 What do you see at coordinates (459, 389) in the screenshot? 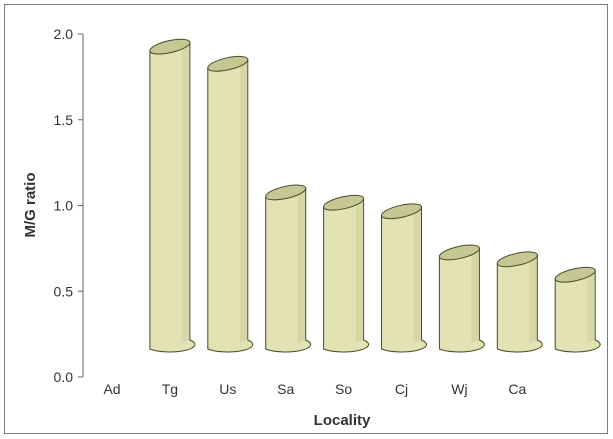
I see `x-tick-label: Wj` at bounding box center [459, 389].